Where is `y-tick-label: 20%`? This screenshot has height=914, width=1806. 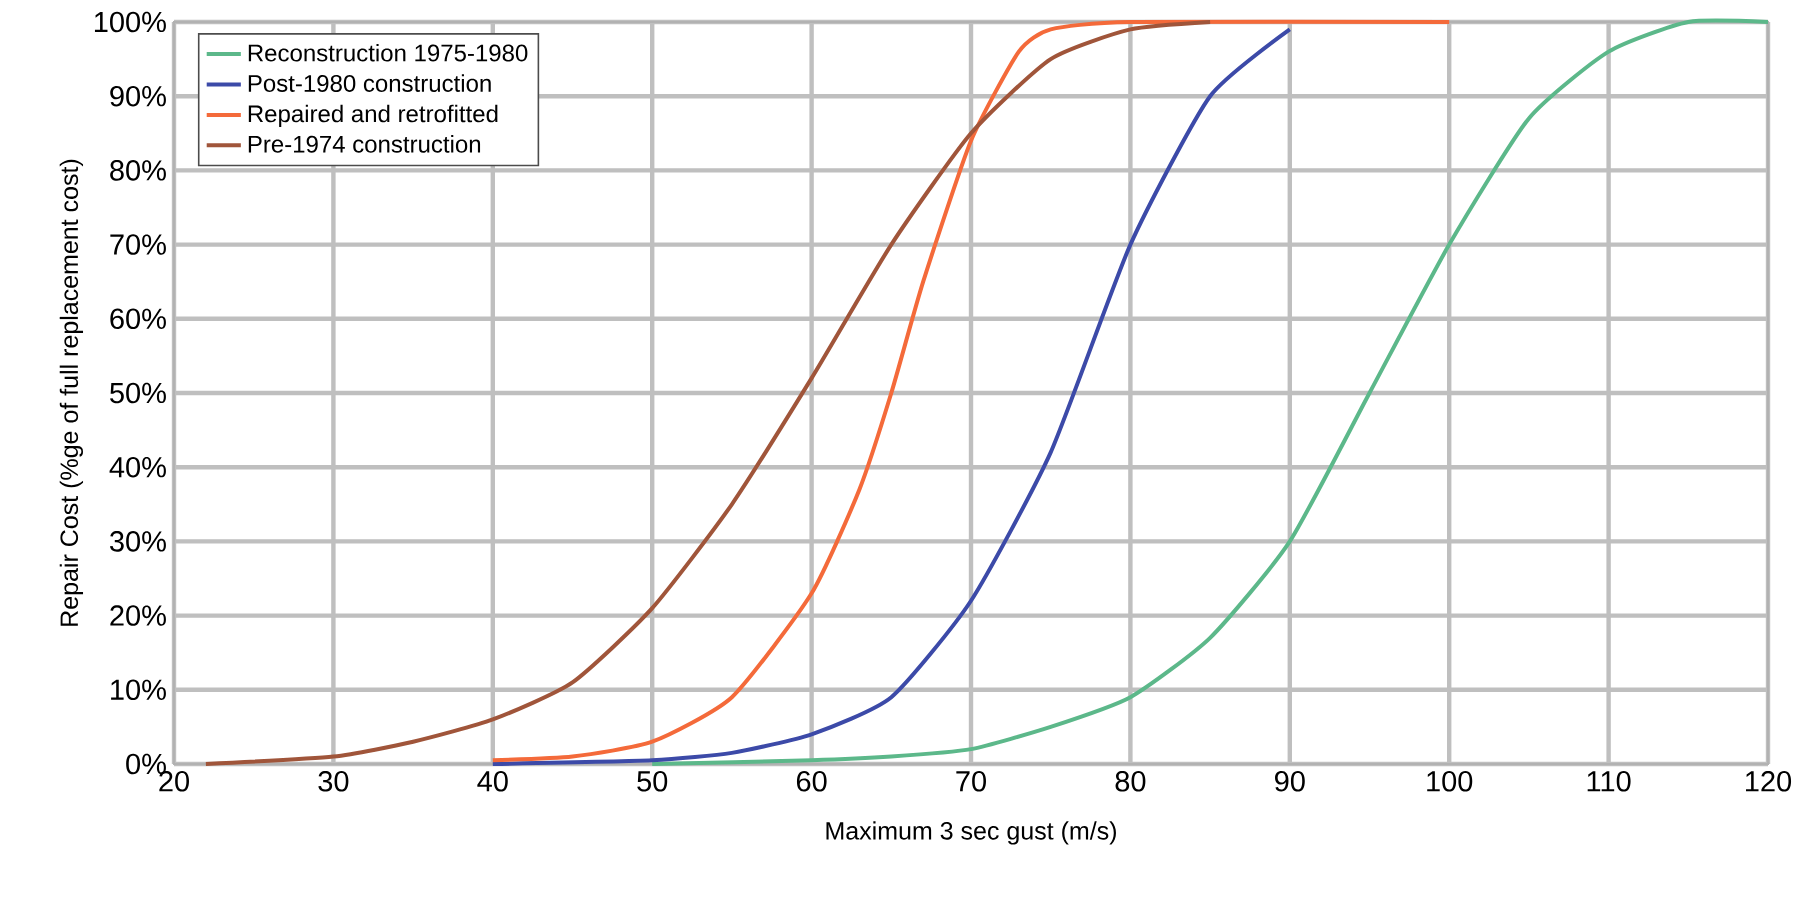 y-tick-label: 20% is located at coordinates (138, 615).